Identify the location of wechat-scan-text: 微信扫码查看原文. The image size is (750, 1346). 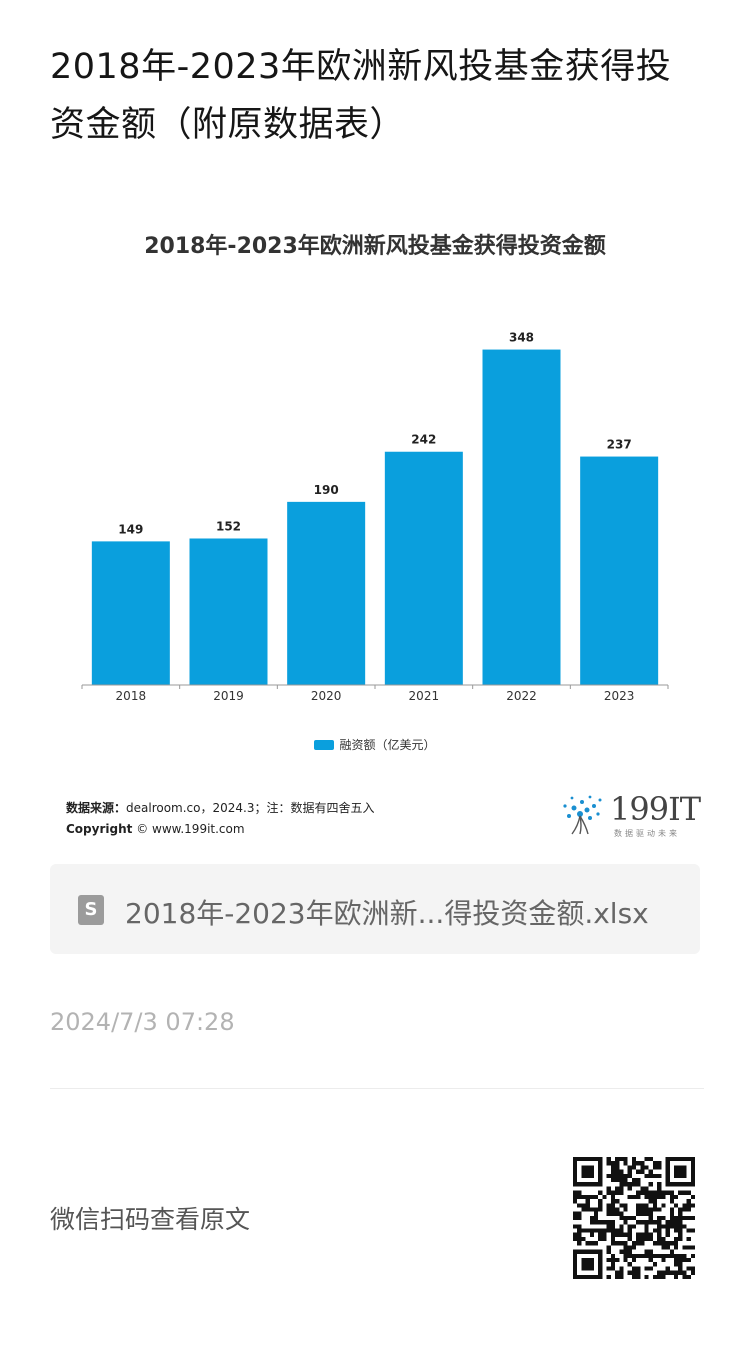
(150, 1219).